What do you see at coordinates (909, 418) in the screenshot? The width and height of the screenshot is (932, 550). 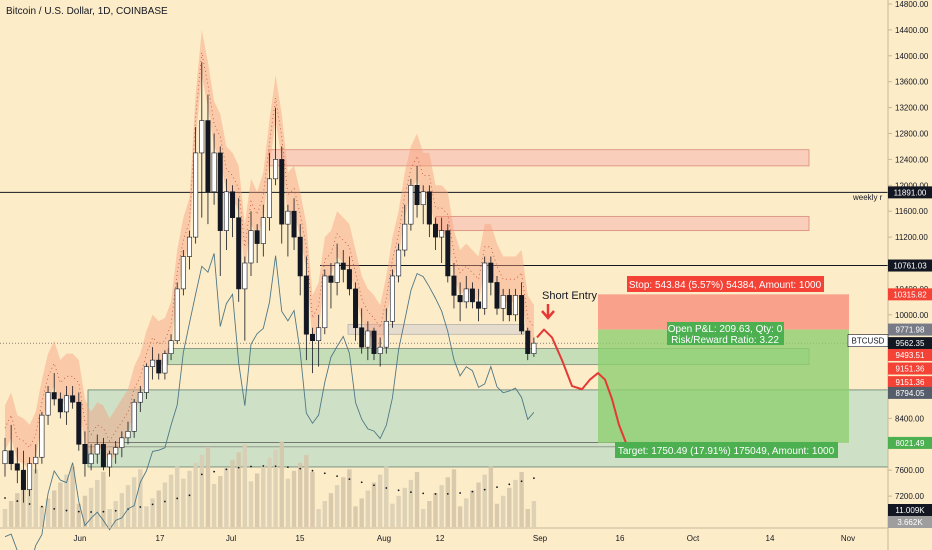 I see `price-tick-label: 8400.00` at bounding box center [909, 418].